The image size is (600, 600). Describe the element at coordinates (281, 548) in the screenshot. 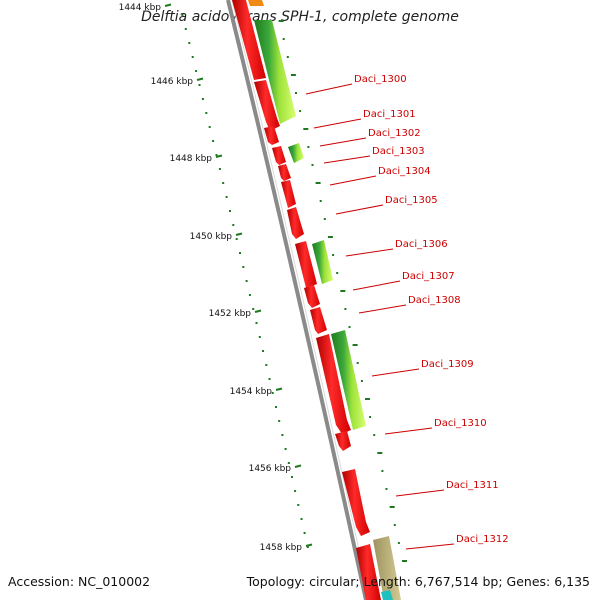

I see `scale-label: 1458 kbp` at that location.